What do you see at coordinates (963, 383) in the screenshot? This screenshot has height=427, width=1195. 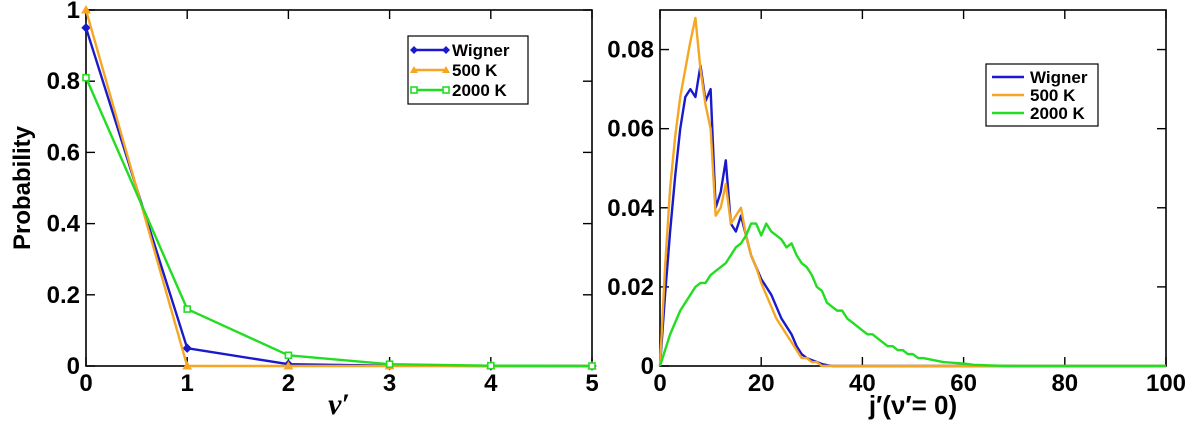 I see `x-tick-label: 60` at bounding box center [963, 383].